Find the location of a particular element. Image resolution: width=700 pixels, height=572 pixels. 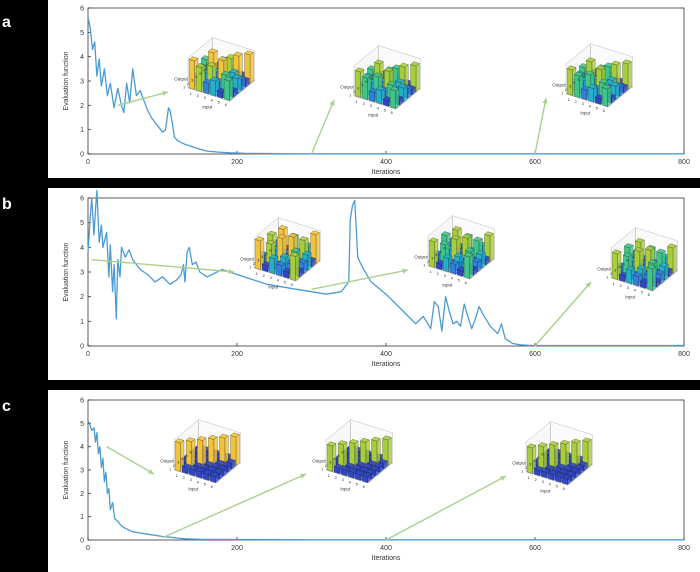

y-tick-label: 0 is located at coordinates (82, 541).